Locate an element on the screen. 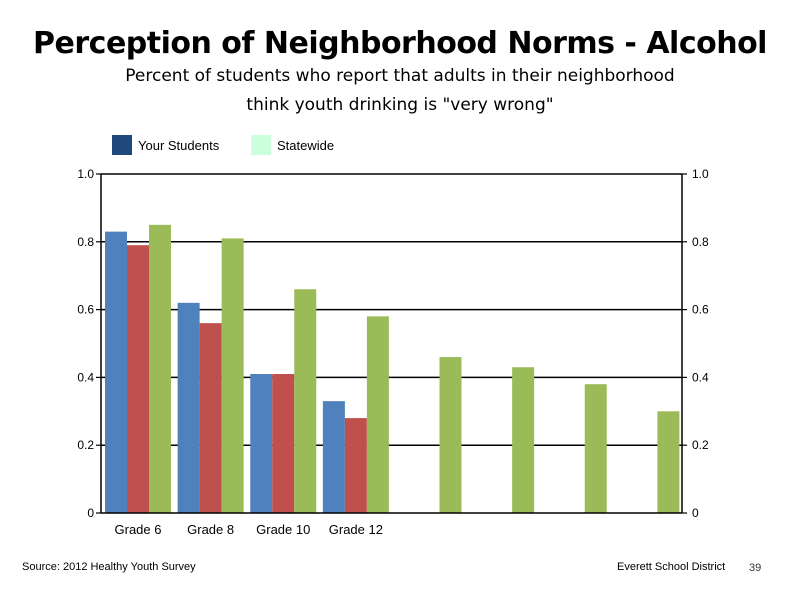 The height and width of the screenshot is (600, 800). y-tick-label-right: 0.8 is located at coordinates (700, 242).